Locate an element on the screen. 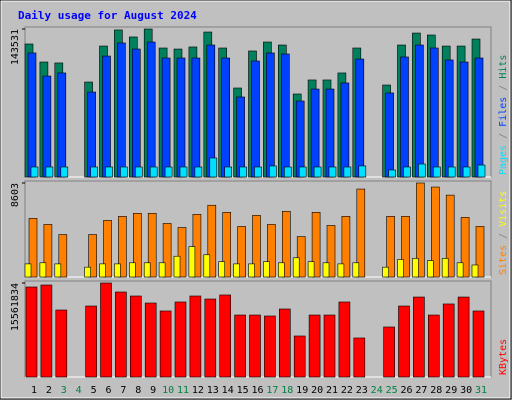  legend: Sites / Visits is located at coordinates (503, 233).